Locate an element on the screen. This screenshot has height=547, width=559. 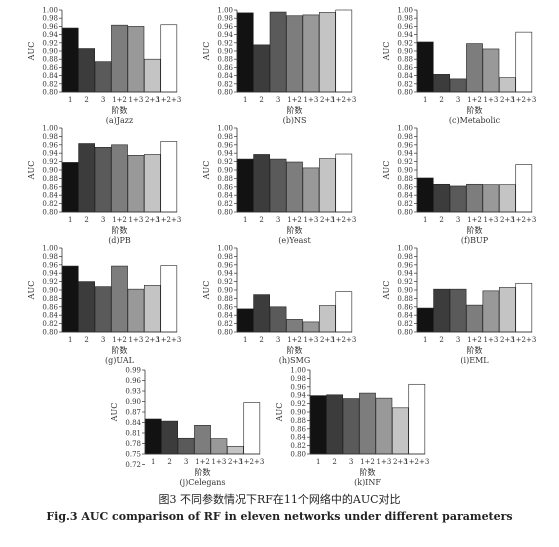
y-tick-label: 0.87 is located at coordinates (133, 413).